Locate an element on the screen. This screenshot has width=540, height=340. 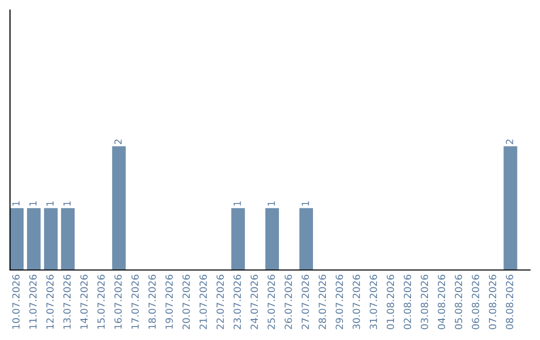
x-tick-label: 01.08.2026 is located at coordinates (390, 302).